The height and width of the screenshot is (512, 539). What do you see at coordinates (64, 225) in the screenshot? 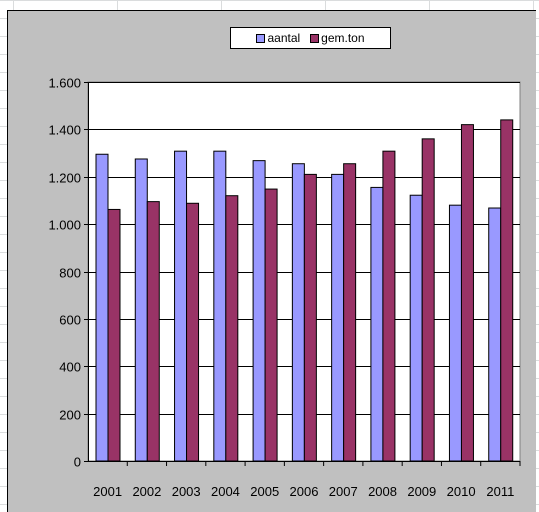
I see `y-tick-label: 1.000` at bounding box center [64, 225].